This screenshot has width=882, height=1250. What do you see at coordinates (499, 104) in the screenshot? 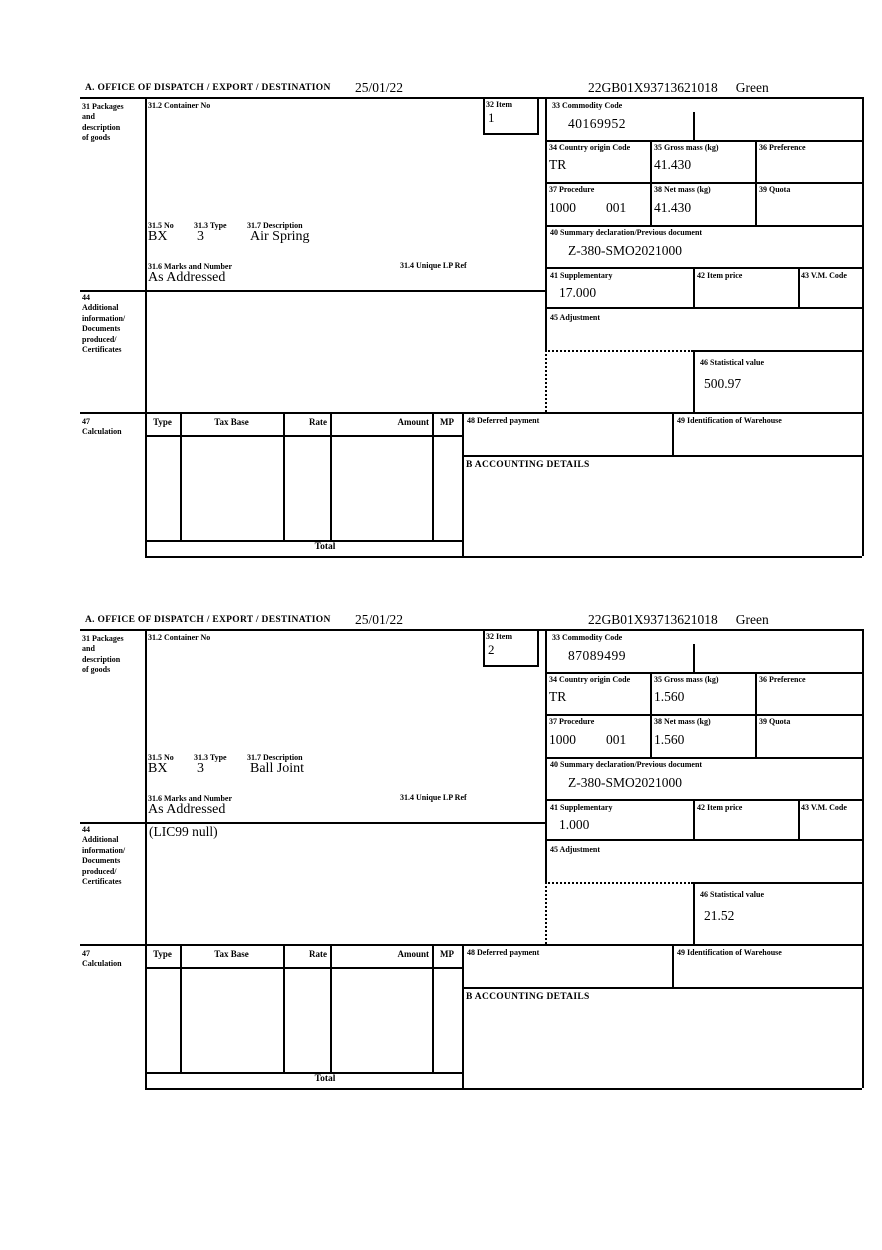
I see `item-label: 32 Item` at bounding box center [499, 104].